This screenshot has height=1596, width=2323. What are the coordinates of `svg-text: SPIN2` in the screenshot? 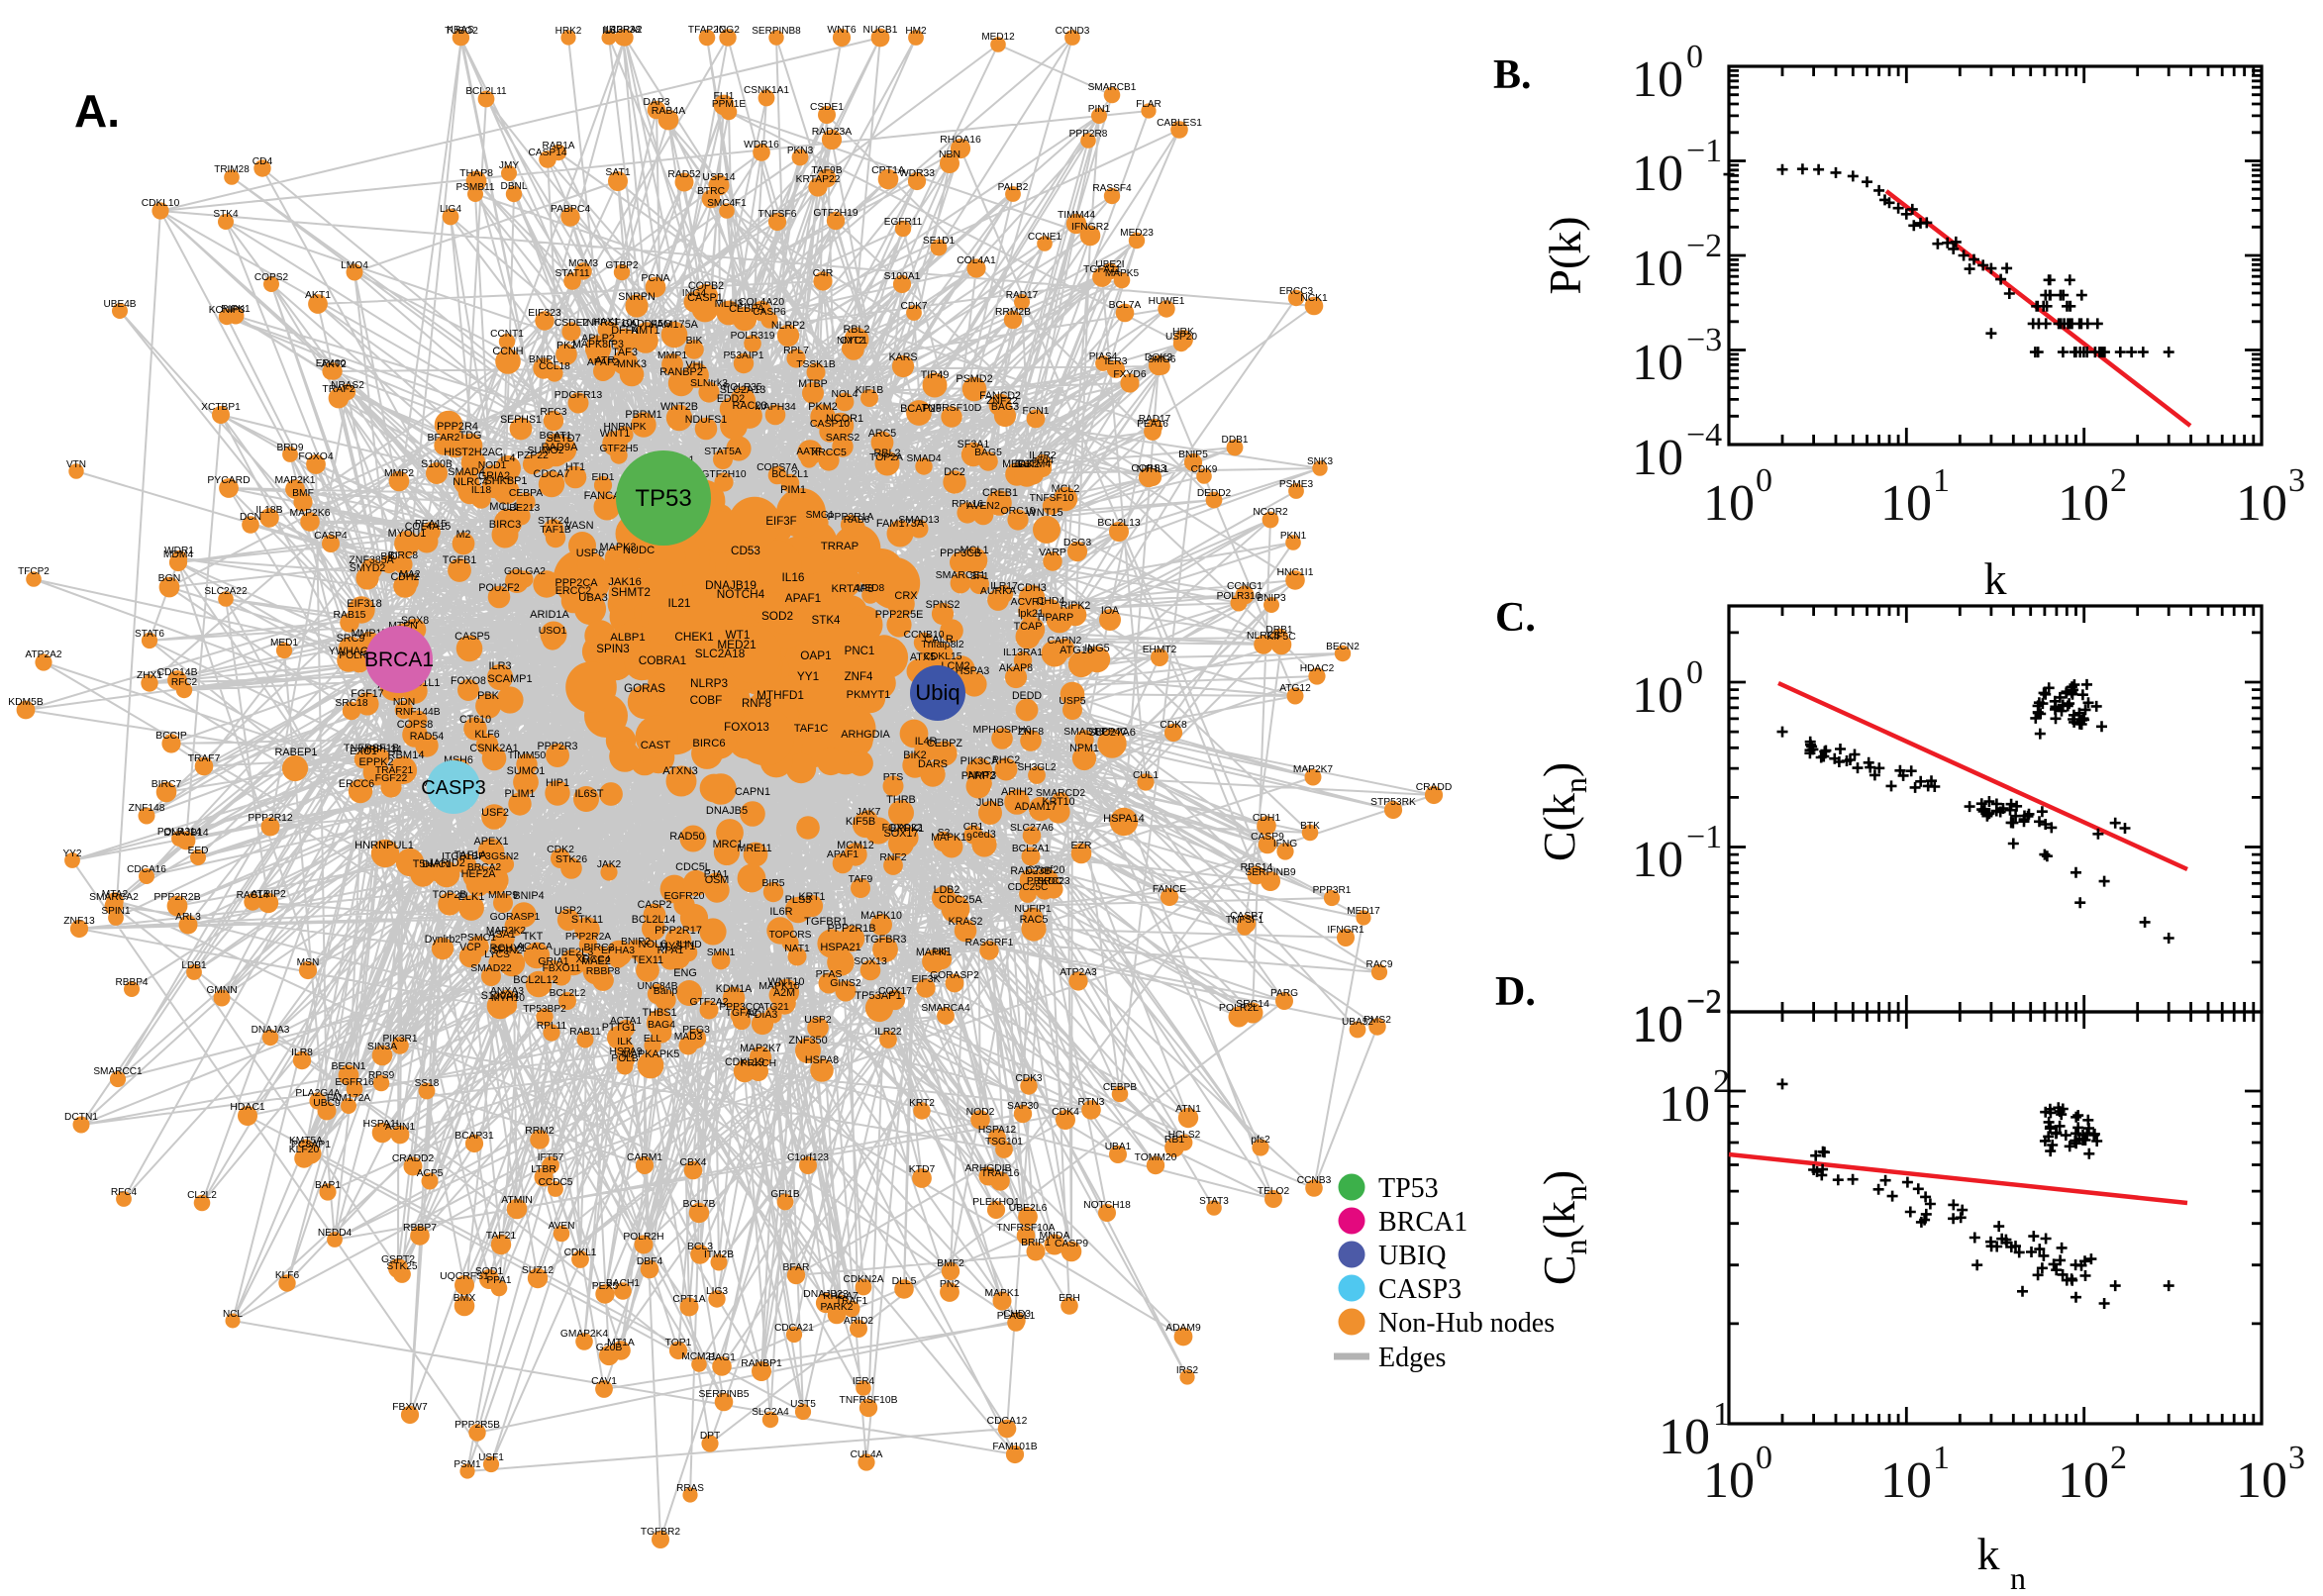 It's located at (507, 950).